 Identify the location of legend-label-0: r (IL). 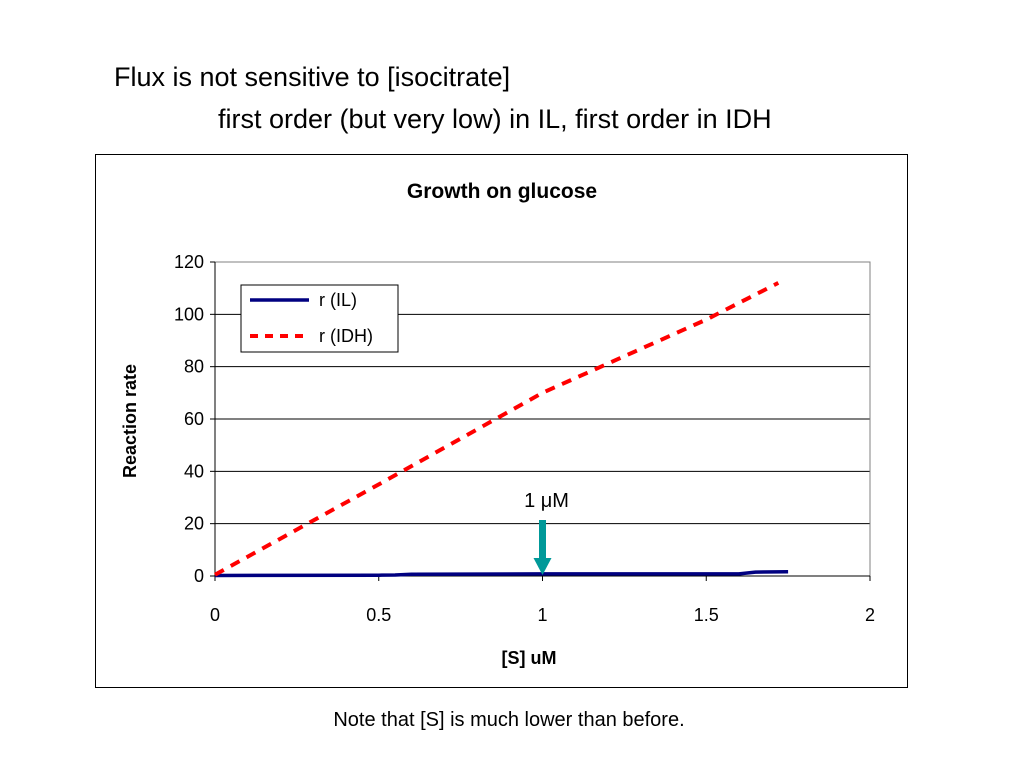
(338, 300).